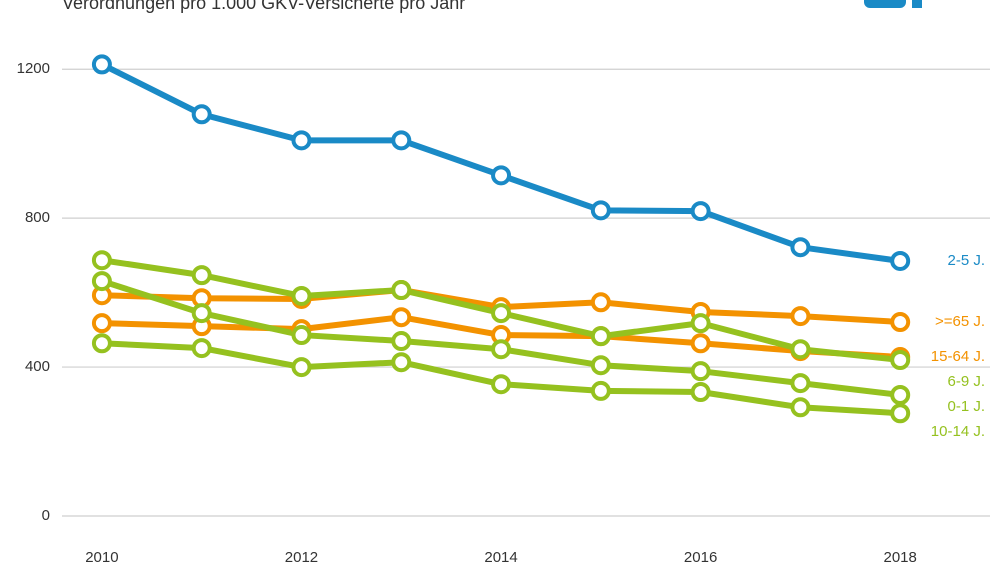  What do you see at coordinates (958, 431) in the screenshot?
I see `series-label: 10-14 J.` at bounding box center [958, 431].